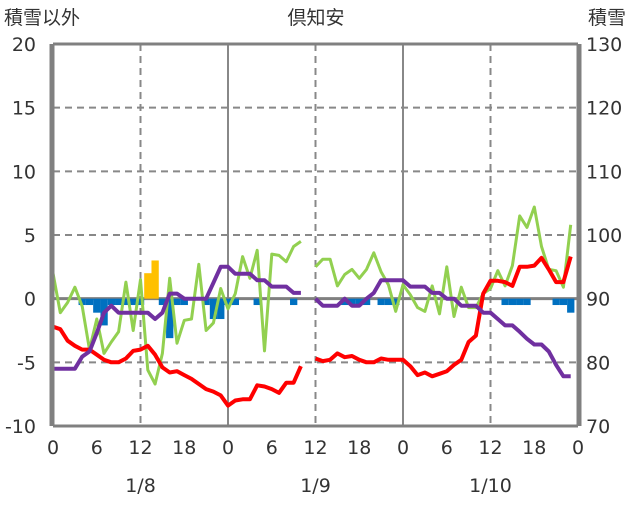  I want to click on chart-title: 倶知安, so click(315, 18).